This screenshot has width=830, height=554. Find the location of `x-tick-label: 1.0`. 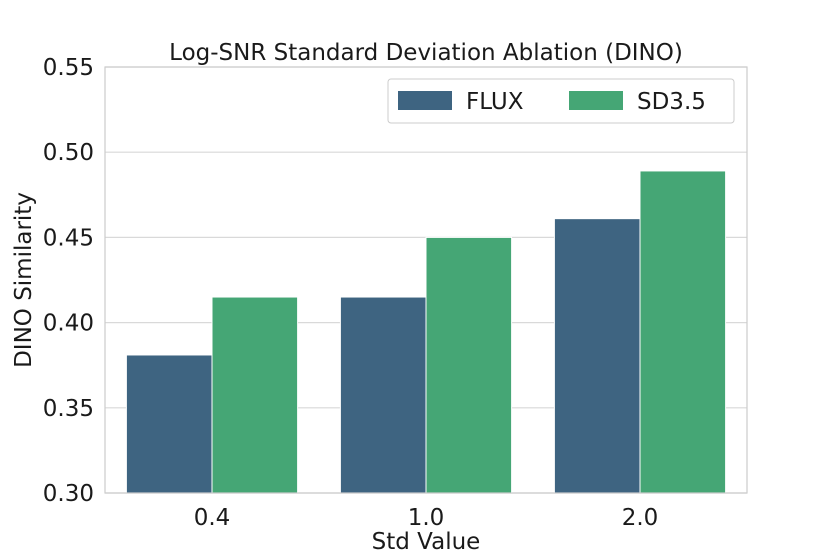

x-tick-label: 1.0 is located at coordinates (426, 518).